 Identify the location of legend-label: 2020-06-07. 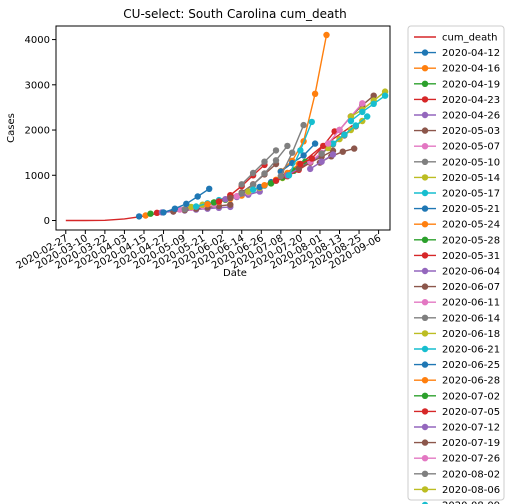
(471, 287).